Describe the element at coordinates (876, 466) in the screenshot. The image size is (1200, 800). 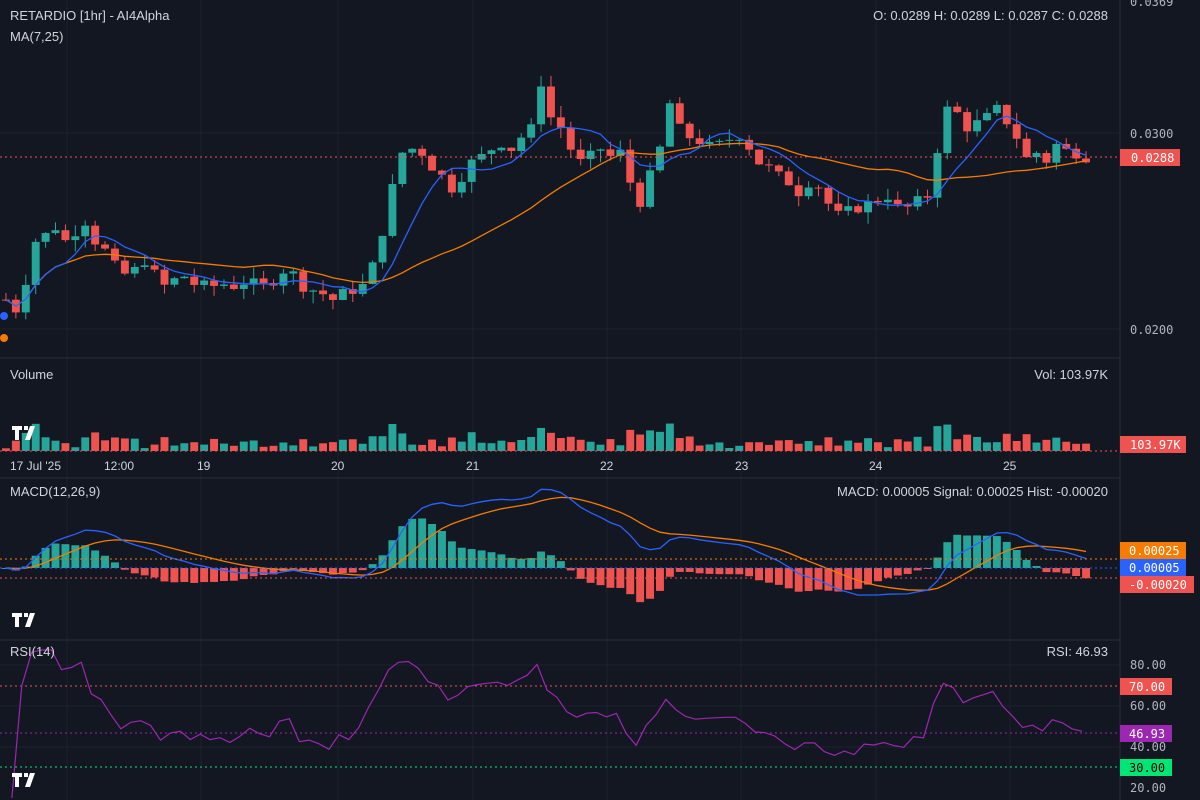
I see `time-label-7: 24` at that location.